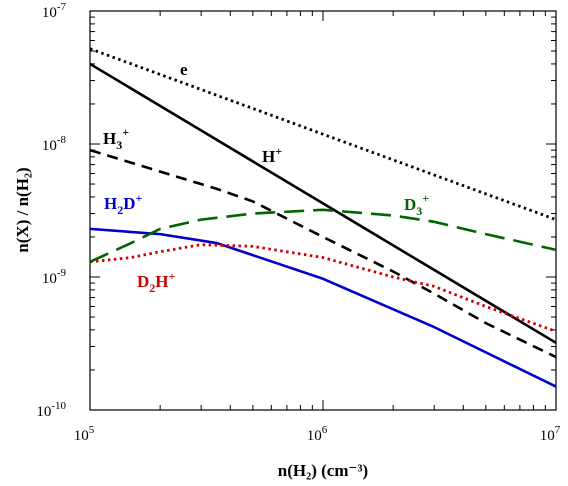 The width and height of the screenshot is (568, 486). What do you see at coordinates (550, 434) in the screenshot?
I see `x-tick-label: 10⁷` at bounding box center [550, 434].